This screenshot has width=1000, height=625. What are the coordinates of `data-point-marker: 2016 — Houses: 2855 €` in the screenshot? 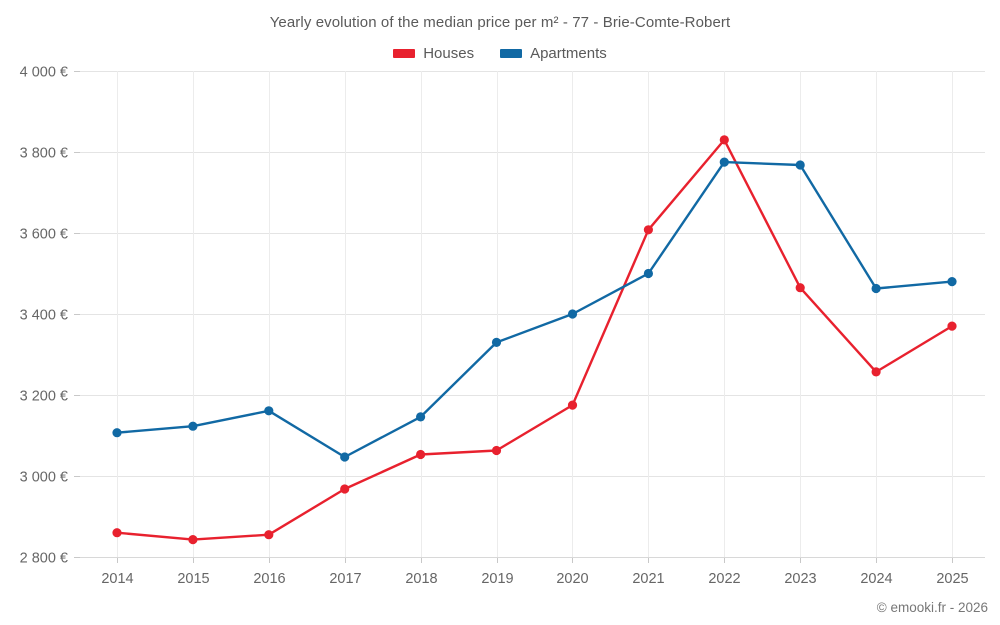 It's located at (269, 535).